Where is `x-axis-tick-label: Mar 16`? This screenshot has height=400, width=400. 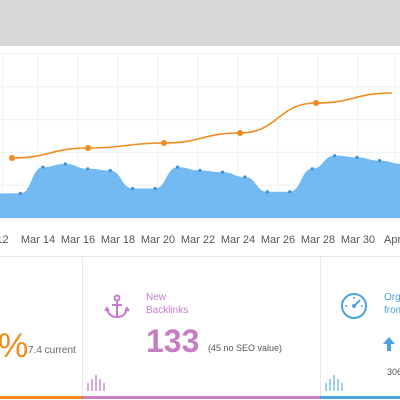
x-axis-tick-label: Mar 16 is located at coordinates (78, 240).